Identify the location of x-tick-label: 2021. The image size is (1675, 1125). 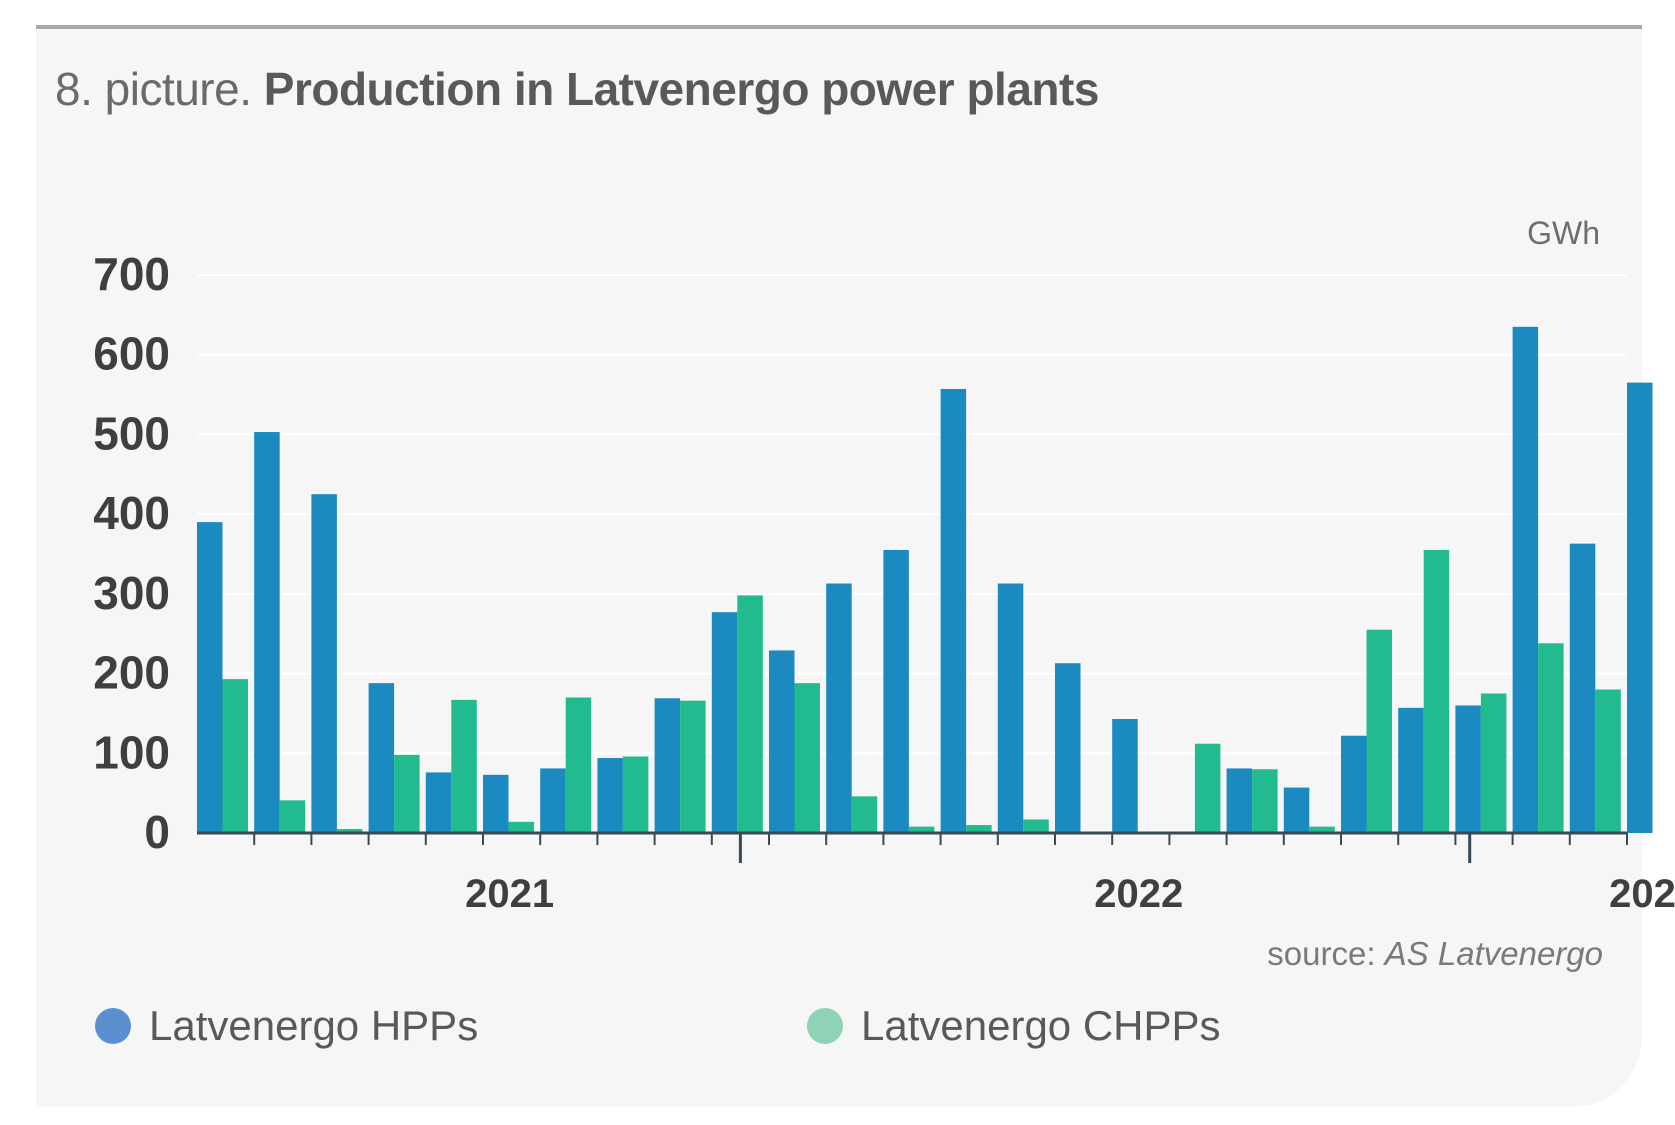
(509, 894).